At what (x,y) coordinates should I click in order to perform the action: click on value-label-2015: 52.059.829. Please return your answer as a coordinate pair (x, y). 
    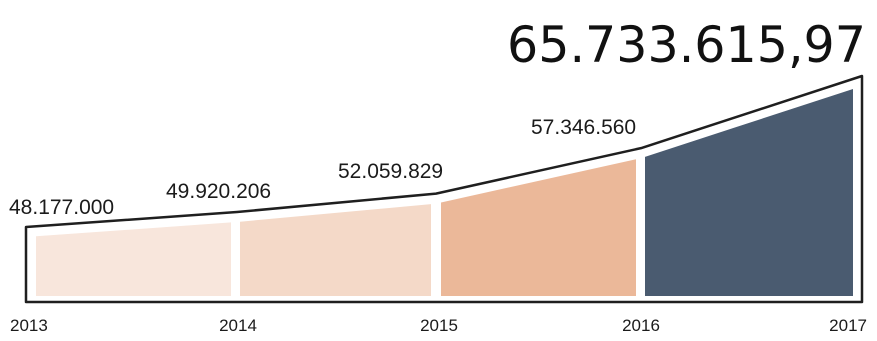
    Looking at the image, I should click on (390, 171).